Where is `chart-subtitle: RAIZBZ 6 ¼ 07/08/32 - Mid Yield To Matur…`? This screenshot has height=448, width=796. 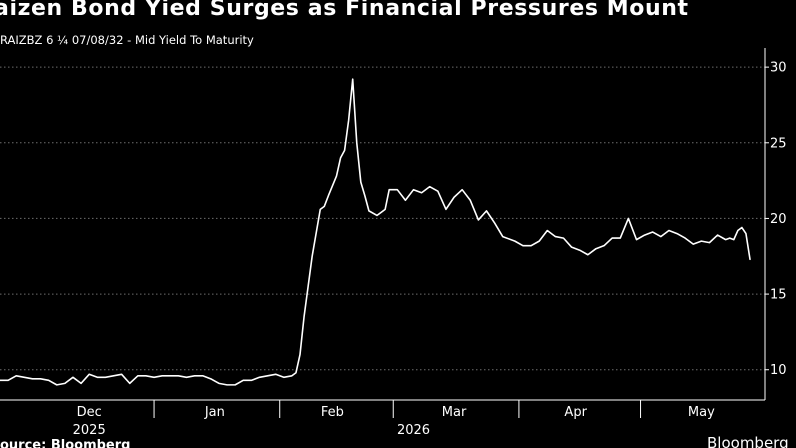 chart-subtitle: RAIZBZ 6 ¼ 07/08/32 - Mid Yield To Matur… is located at coordinates (127, 40).